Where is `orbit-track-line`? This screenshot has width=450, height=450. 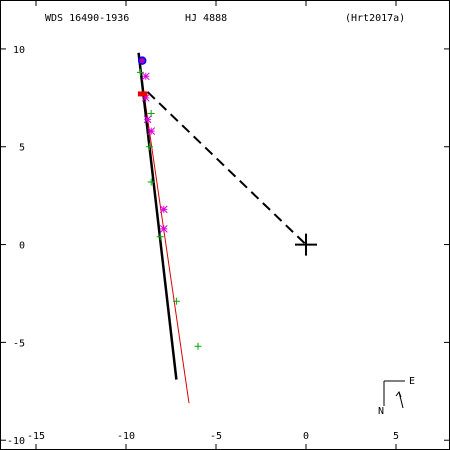 orbit-track-line is located at coordinates (157, 216).